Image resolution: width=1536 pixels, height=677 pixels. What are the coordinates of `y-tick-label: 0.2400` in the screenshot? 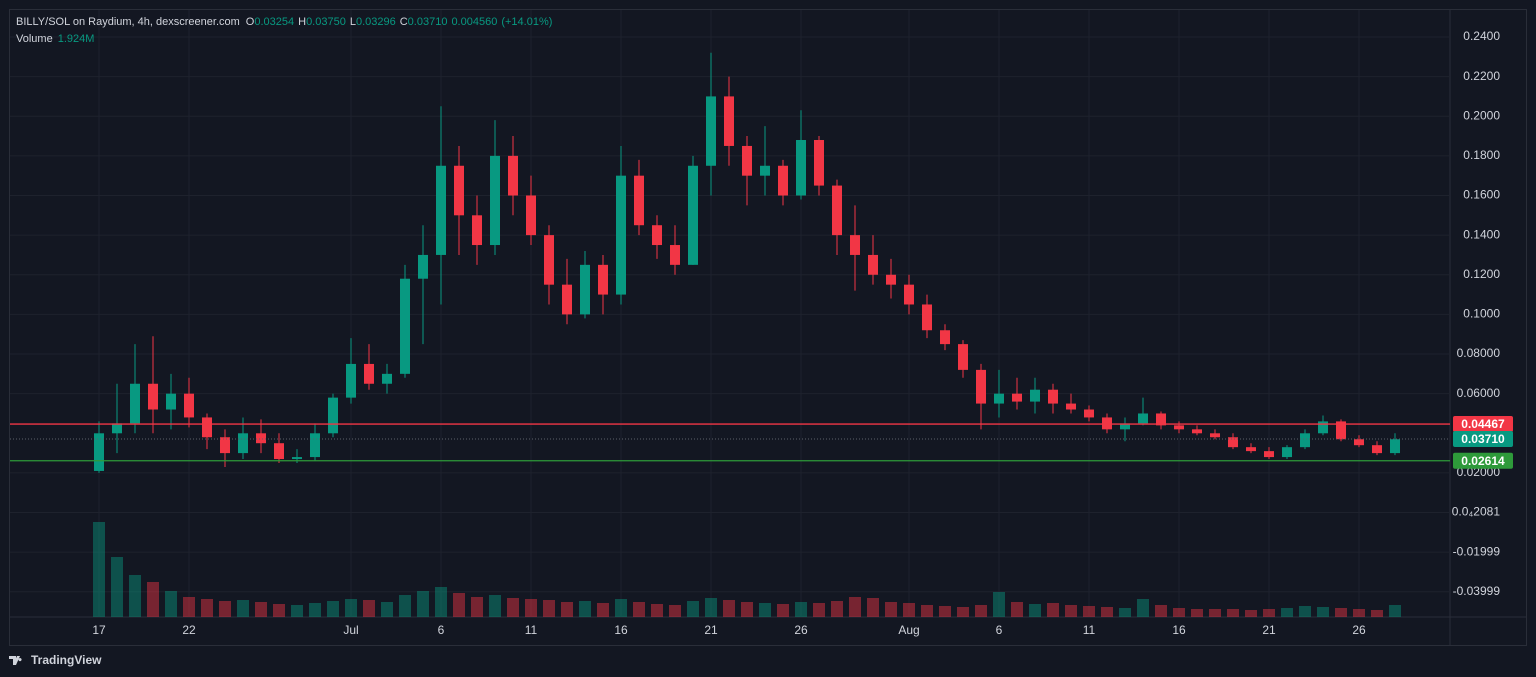 It's located at (1481, 36).